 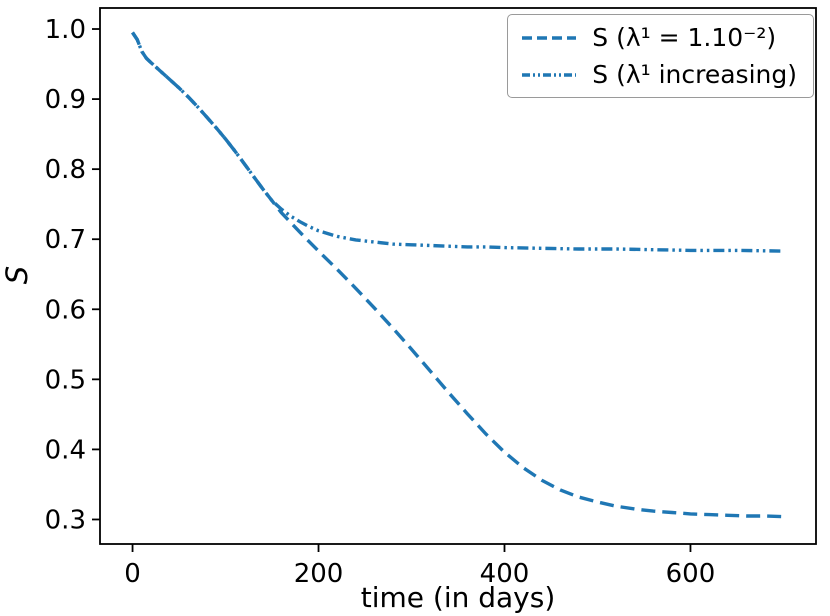 I want to click on legend-entry-increasing-lambda: S (λ¹ increasing), so click(x=658, y=74).